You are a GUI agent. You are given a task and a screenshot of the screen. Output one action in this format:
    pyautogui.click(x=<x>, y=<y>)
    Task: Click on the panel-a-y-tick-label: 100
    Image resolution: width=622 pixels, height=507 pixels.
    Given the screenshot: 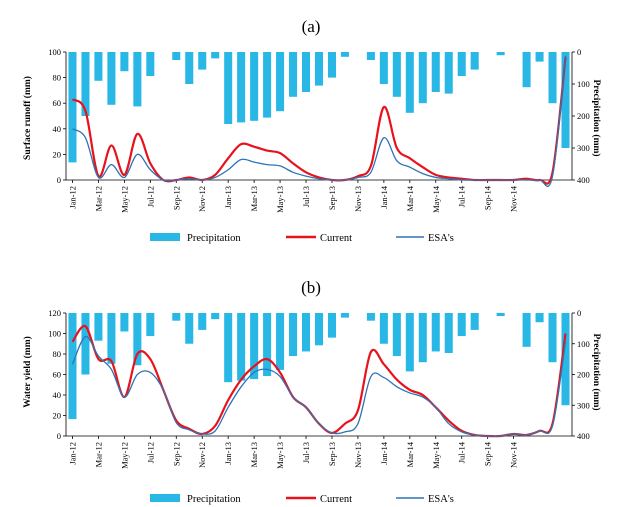 What is the action you would take?
    pyautogui.click(x=54, y=52)
    